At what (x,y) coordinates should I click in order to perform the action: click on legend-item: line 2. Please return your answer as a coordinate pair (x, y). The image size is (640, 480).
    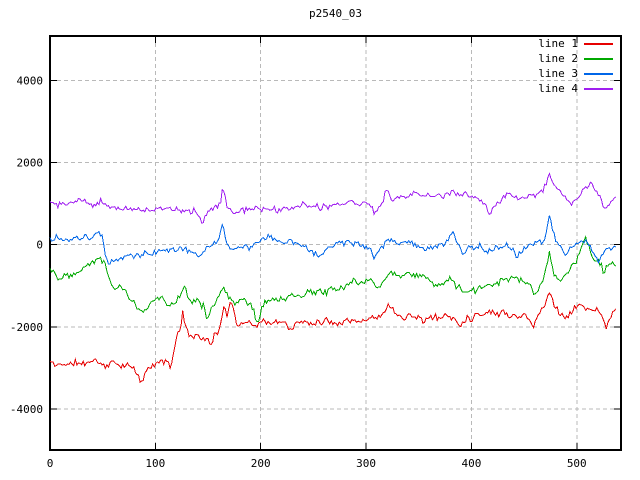
    Looking at the image, I should click on (575, 58).